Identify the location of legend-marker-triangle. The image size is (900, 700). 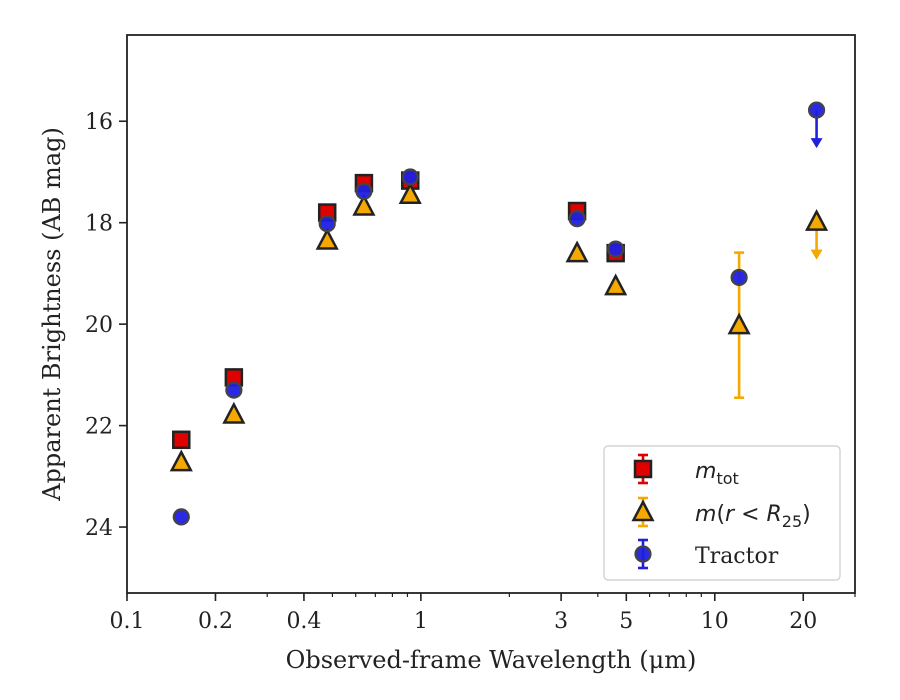
(643, 510).